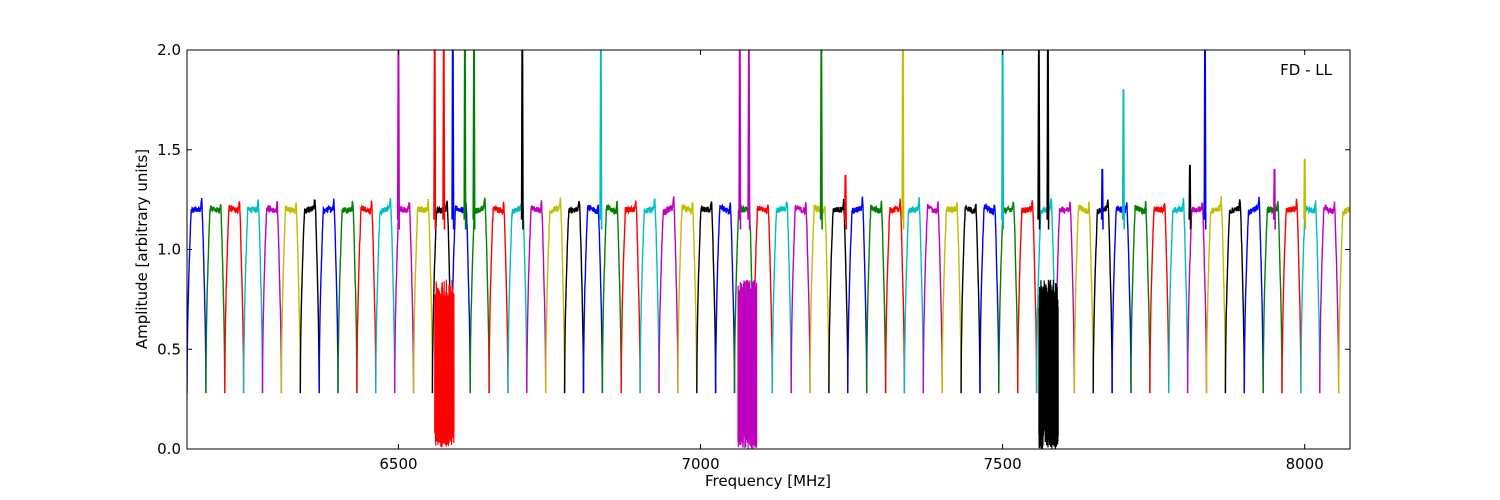 This screenshot has width=1500, height=500. What do you see at coordinates (169, 250) in the screenshot?
I see `y-tick-label: 1.0` at bounding box center [169, 250].